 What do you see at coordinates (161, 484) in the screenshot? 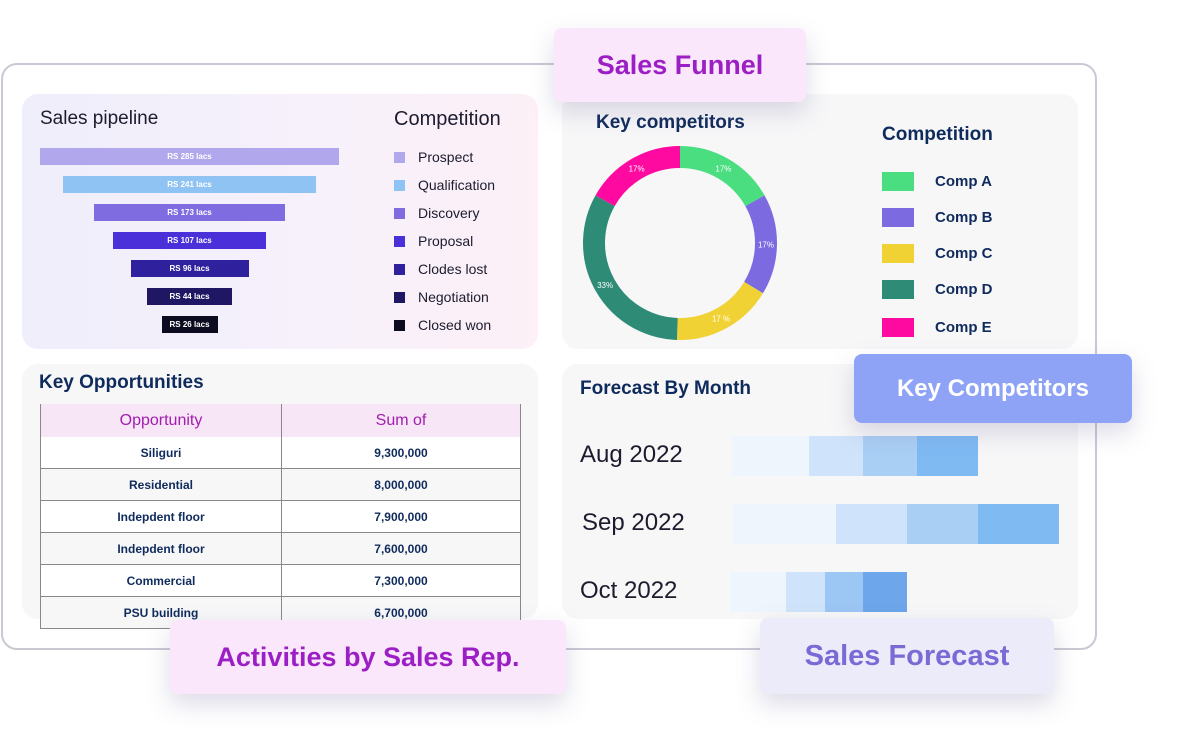
I see `opportunity-cell: Residential` at bounding box center [161, 484].